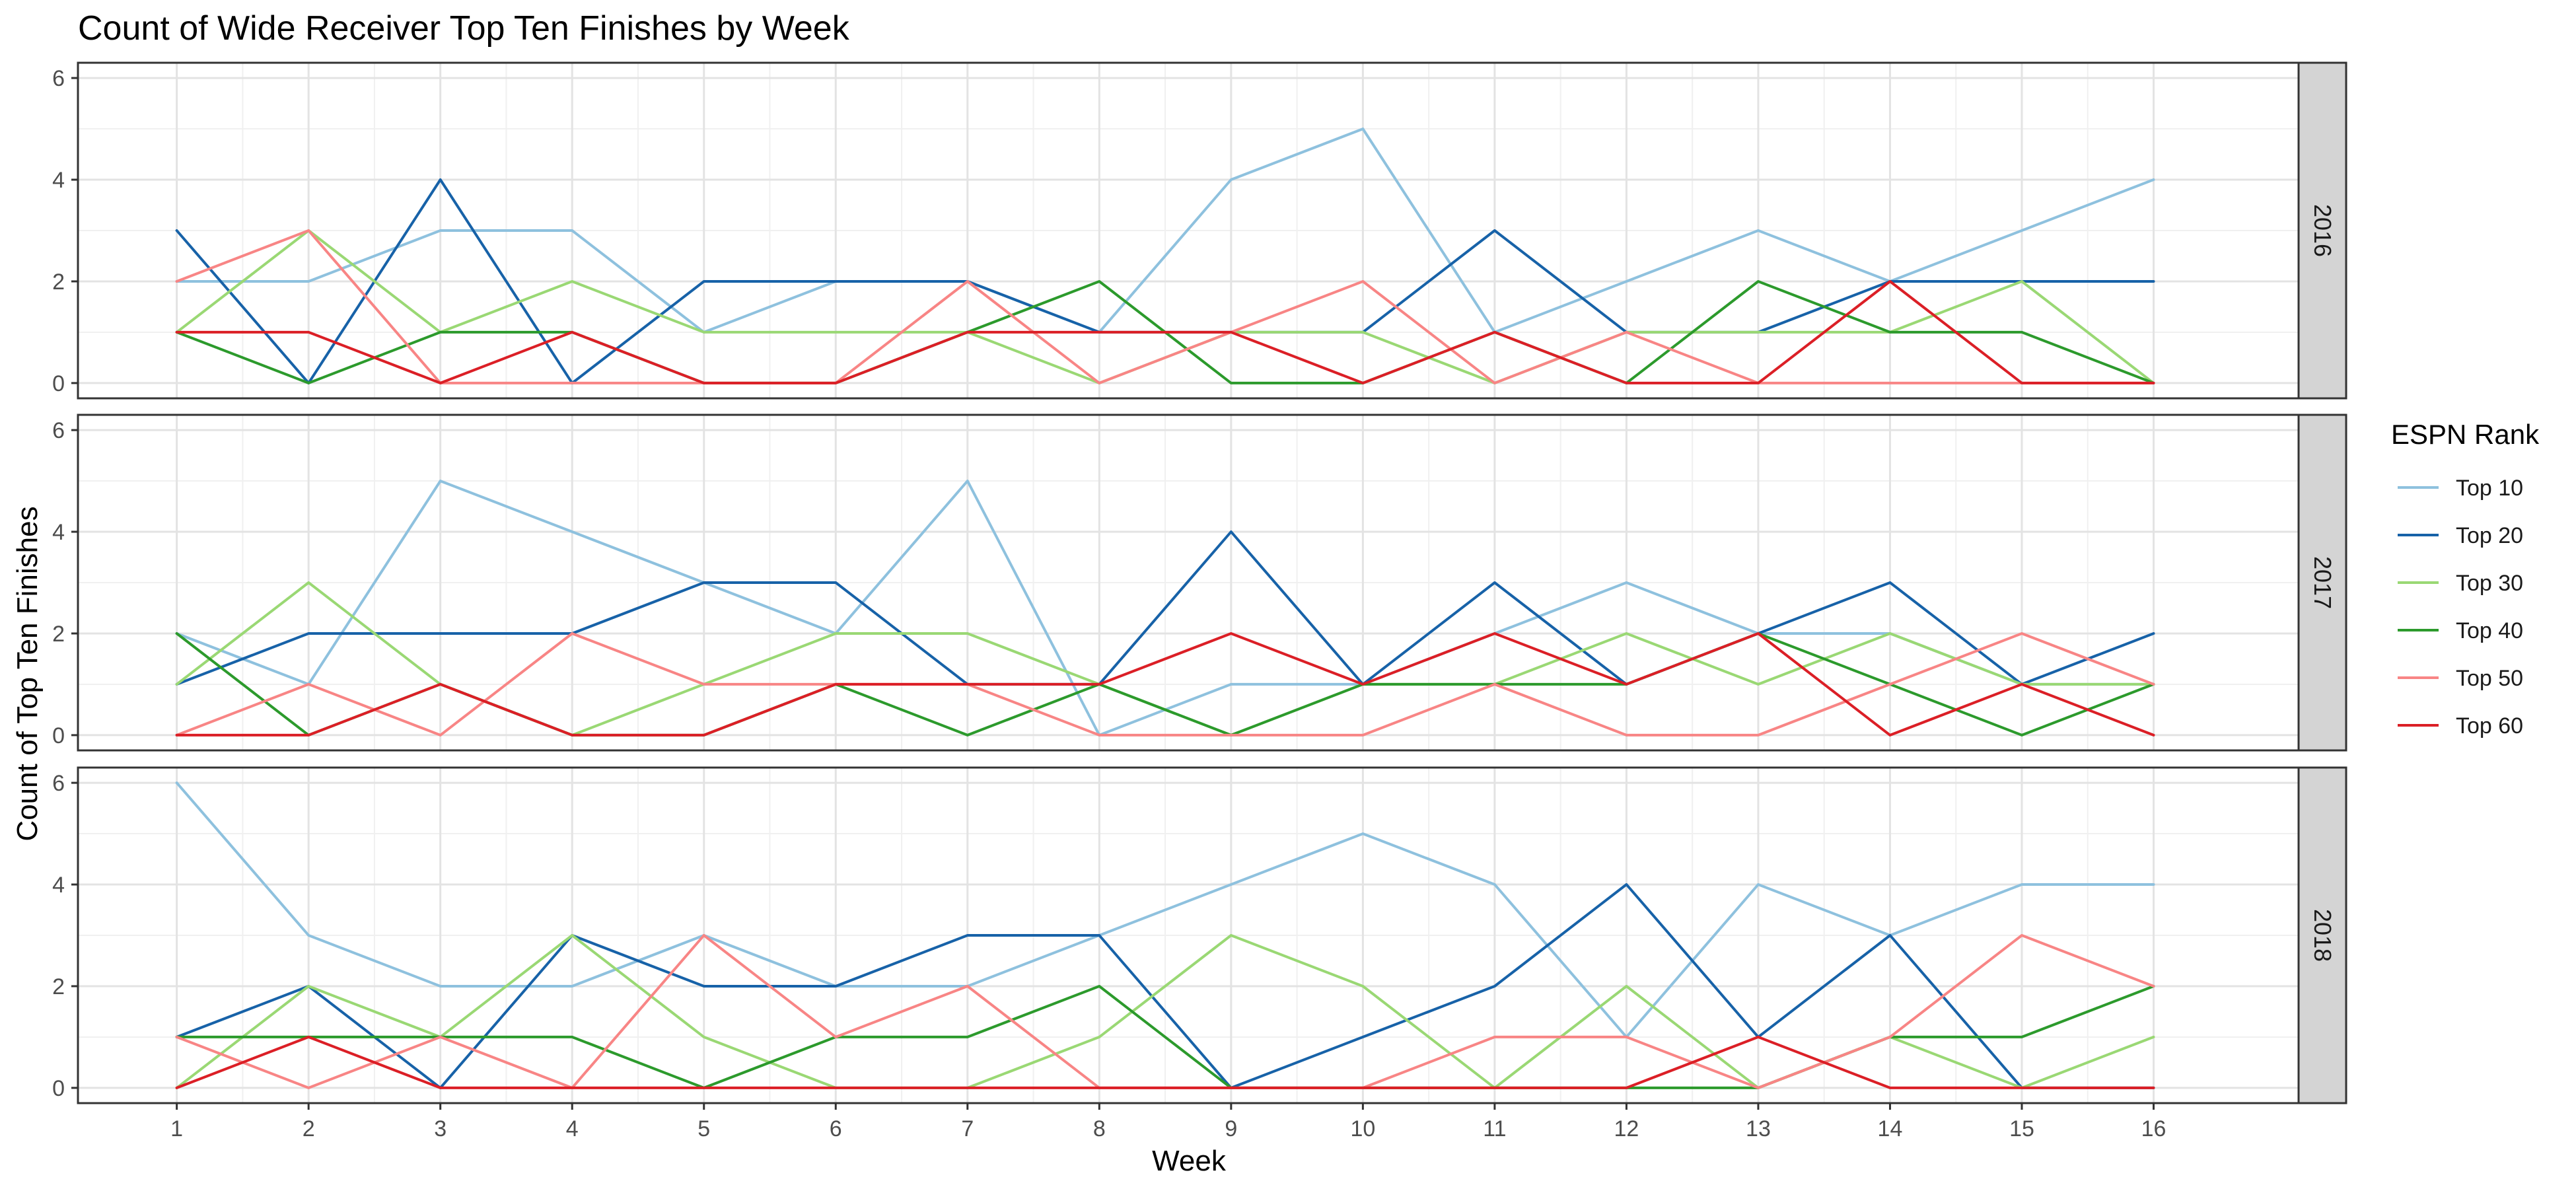  I want to click on legend-label: Top 60, so click(2490, 726).